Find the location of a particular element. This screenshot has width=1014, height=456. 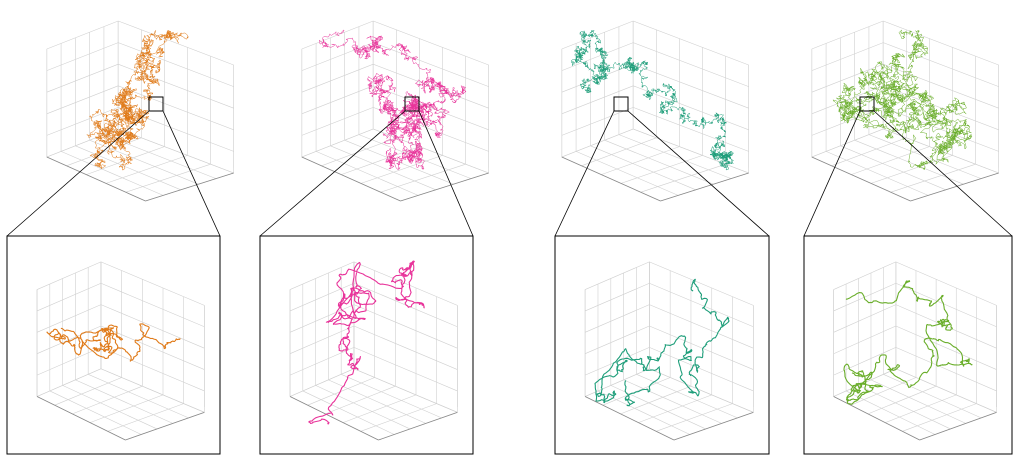

zoom-connector-left-green is located at coordinates (832, 173).